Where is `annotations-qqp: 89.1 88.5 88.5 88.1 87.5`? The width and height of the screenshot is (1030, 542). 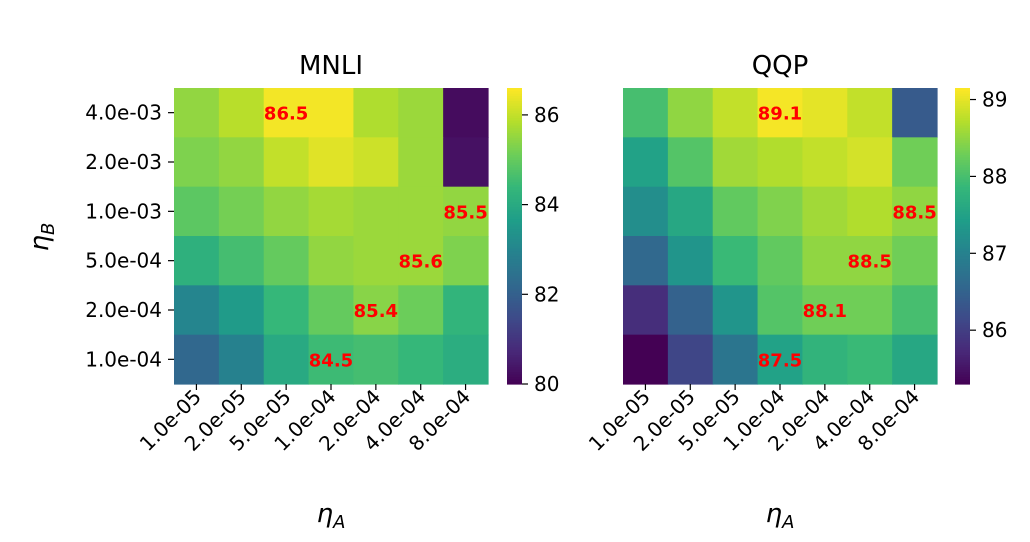 annotations-qqp: 89.1 88.5 88.5 88.1 87.5 is located at coordinates (847, 238).